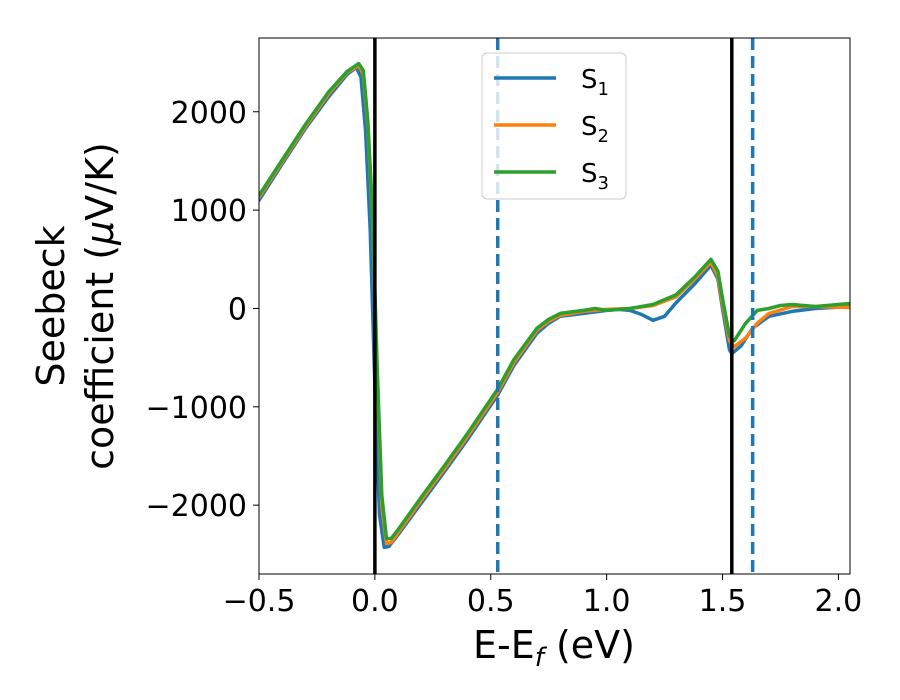  What do you see at coordinates (209, 113) in the screenshot?
I see `y-tick-label: 2000` at bounding box center [209, 113].